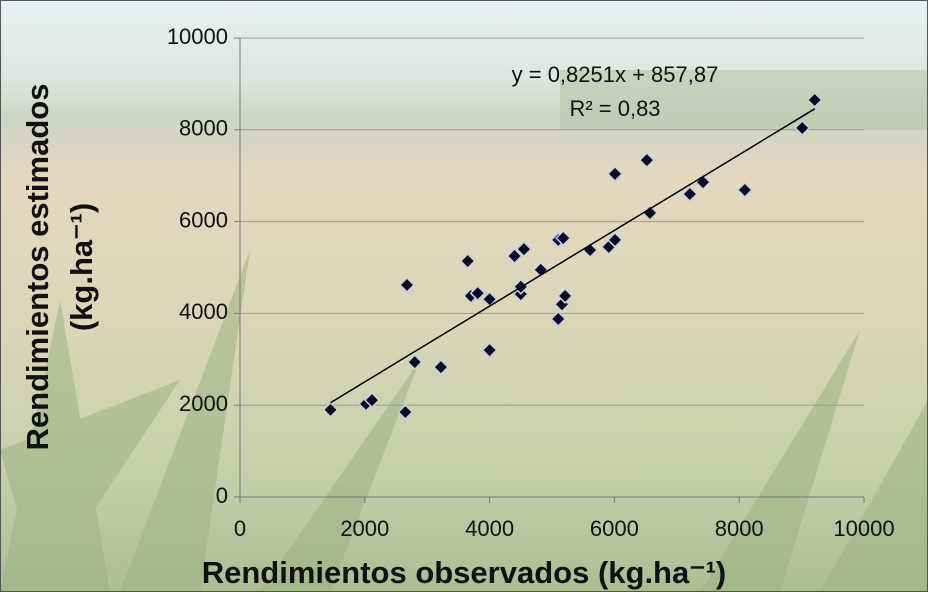 This screenshot has width=928, height=592. Describe the element at coordinates (863, 528) in the screenshot. I see `x-tick-label: 10000` at that location.